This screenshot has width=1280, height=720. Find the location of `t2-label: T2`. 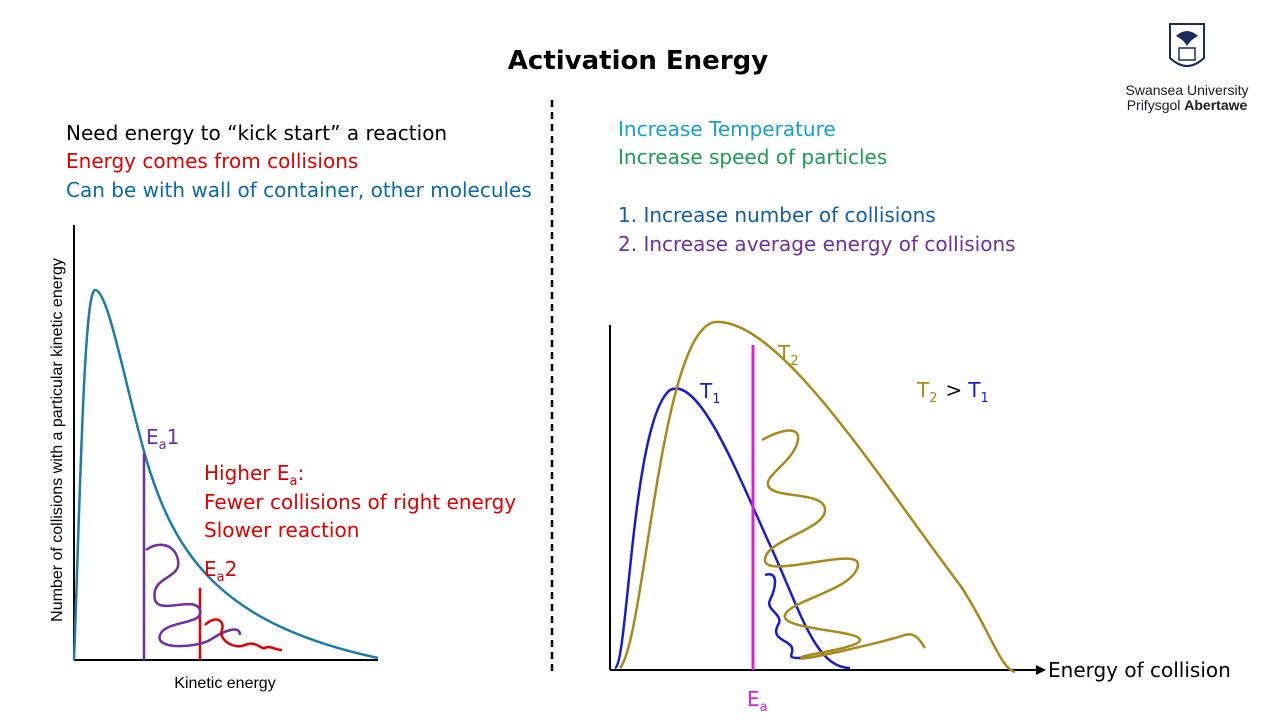

t2-label: T2 is located at coordinates (788, 355).